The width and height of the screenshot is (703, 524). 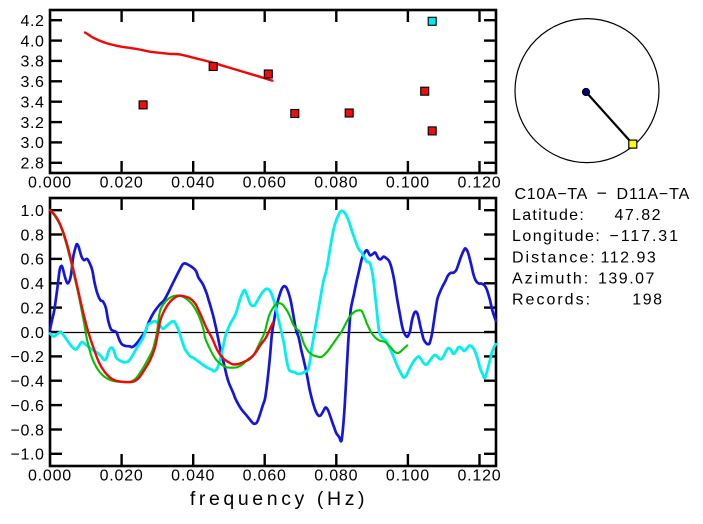 What do you see at coordinates (647, 300) in the screenshot?
I see `svg-text: 198` at bounding box center [647, 300].